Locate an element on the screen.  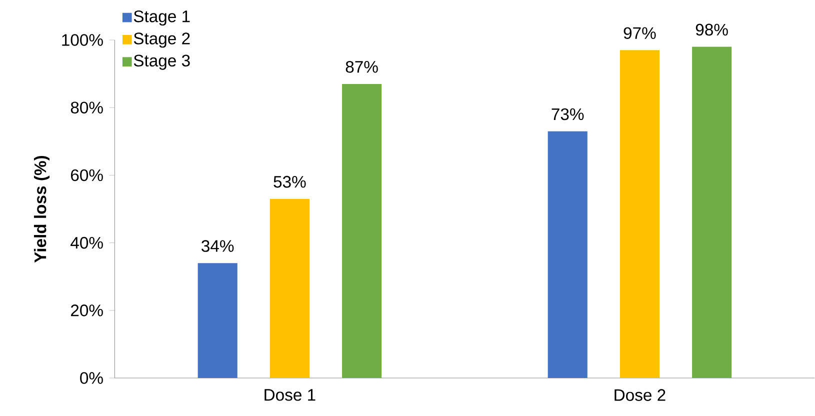
legend-label: Stage 3 is located at coordinates (162, 62).